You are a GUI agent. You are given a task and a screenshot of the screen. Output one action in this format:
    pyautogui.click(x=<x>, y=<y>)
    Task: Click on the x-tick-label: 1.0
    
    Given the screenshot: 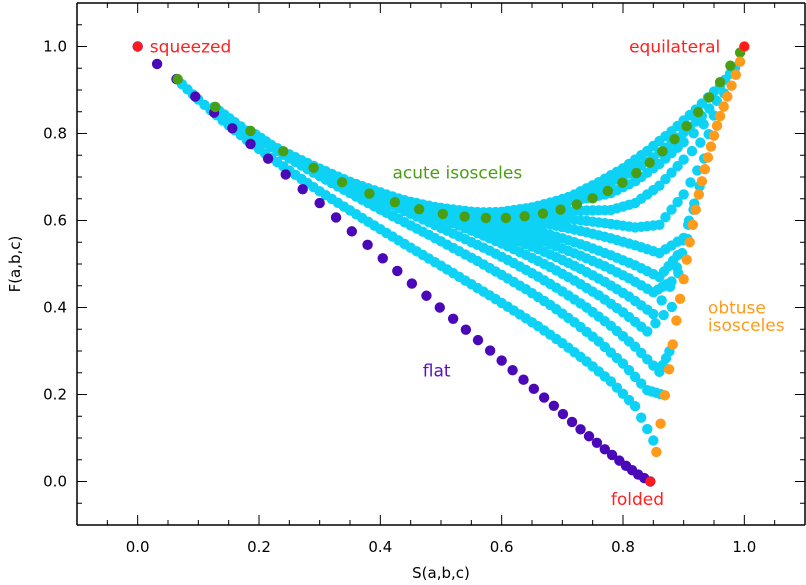 What is the action you would take?
    pyautogui.click(x=744, y=547)
    